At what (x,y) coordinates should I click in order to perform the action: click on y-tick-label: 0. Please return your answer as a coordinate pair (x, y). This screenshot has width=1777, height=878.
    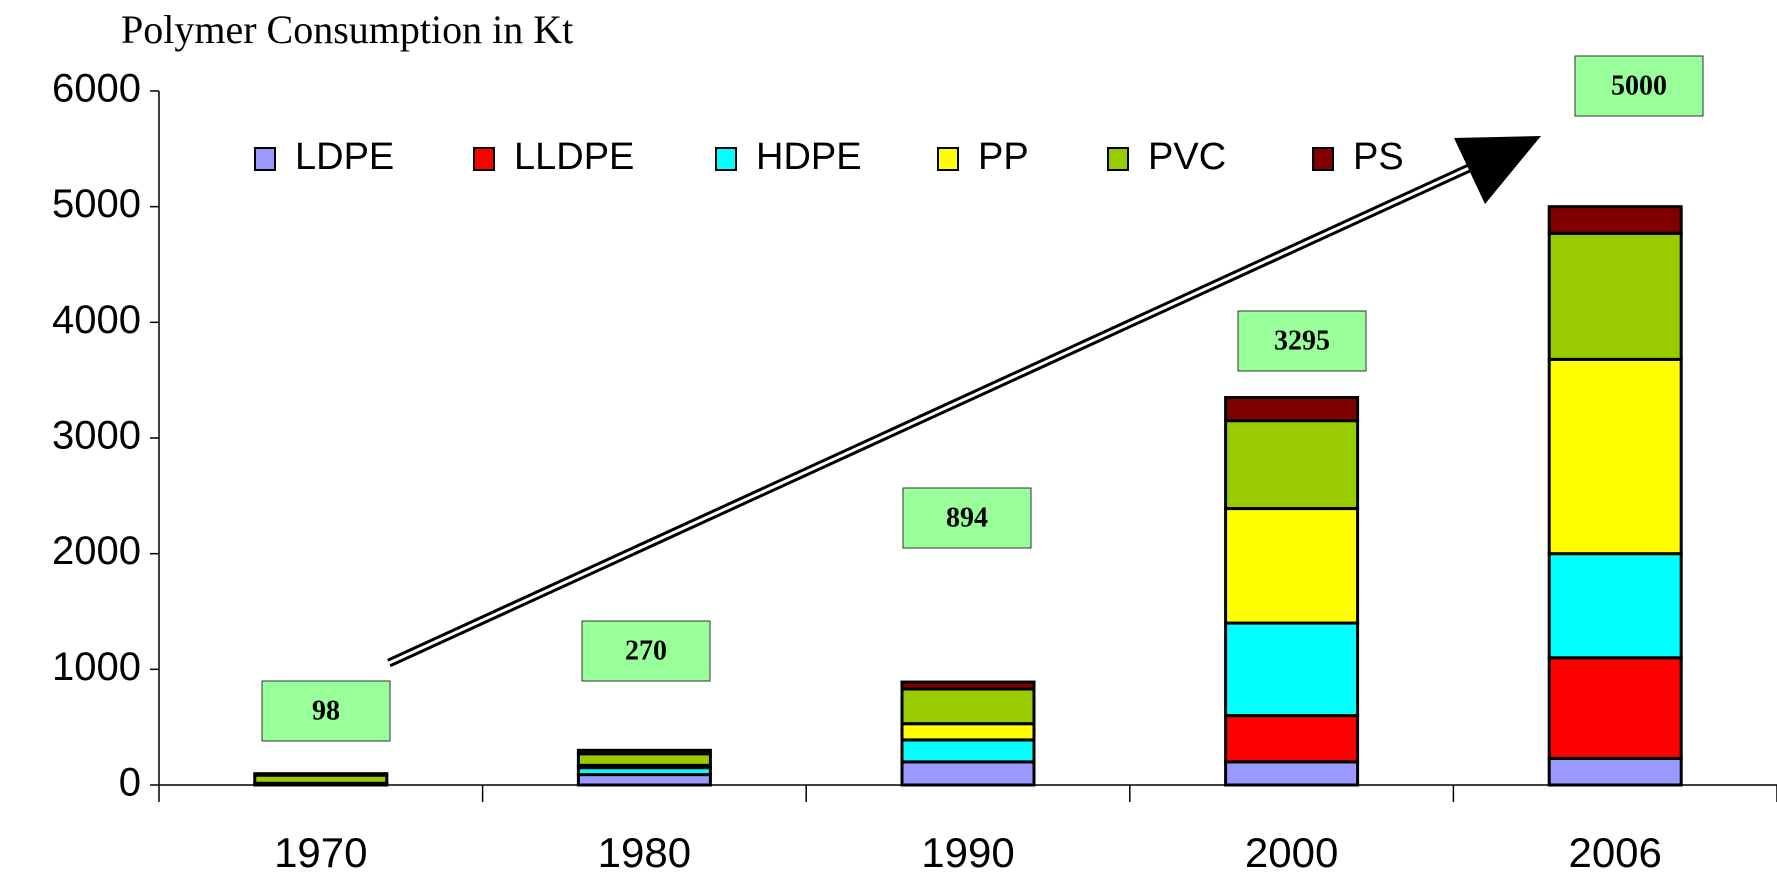
    Looking at the image, I should click on (130, 783).